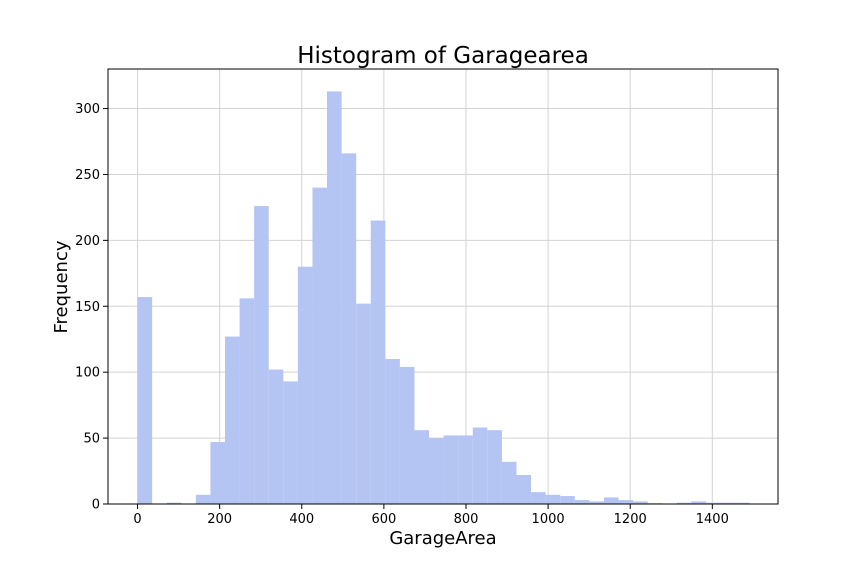 The image size is (864, 576). I want to click on y-axis-ticks: 0 50 100 150 200 250 300, so click(91, 307).